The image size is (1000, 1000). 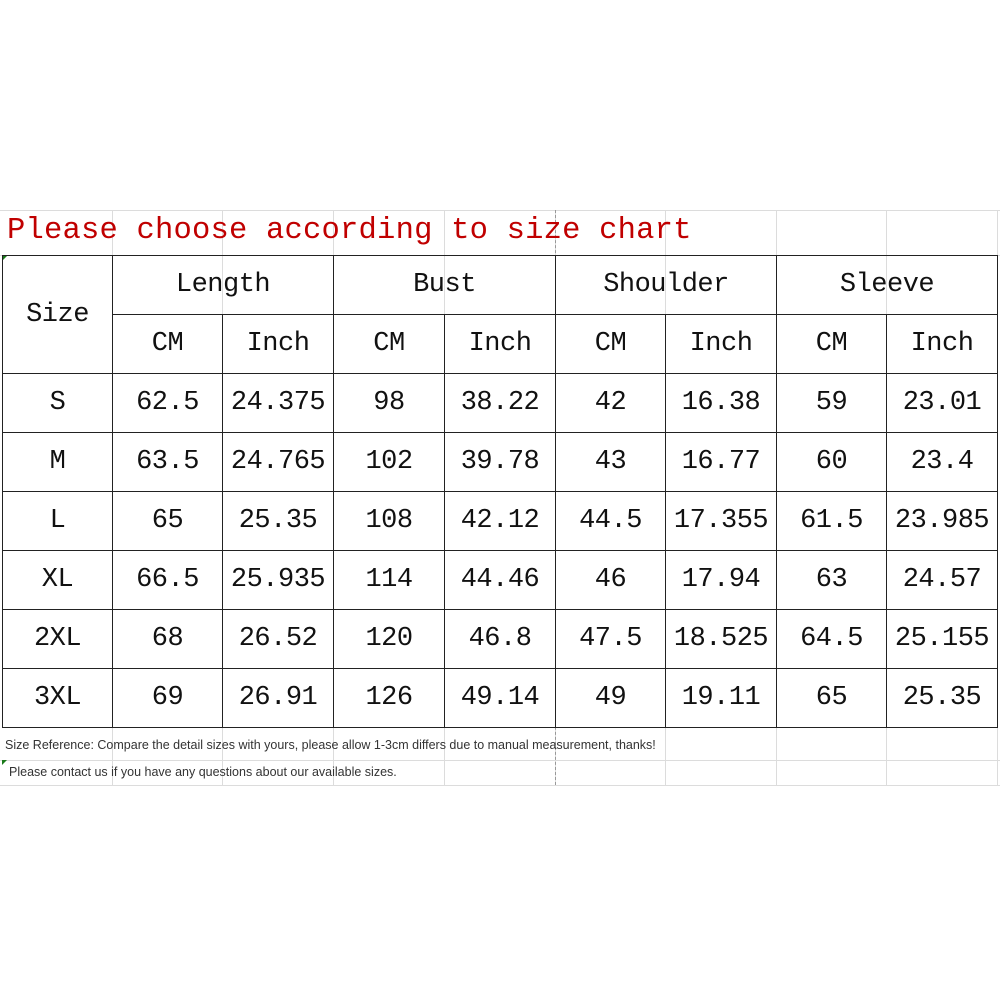 What do you see at coordinates (721, 580) in the screenshot?
I see `measurement-cell: 17.94` at bounding box center [721, 580].